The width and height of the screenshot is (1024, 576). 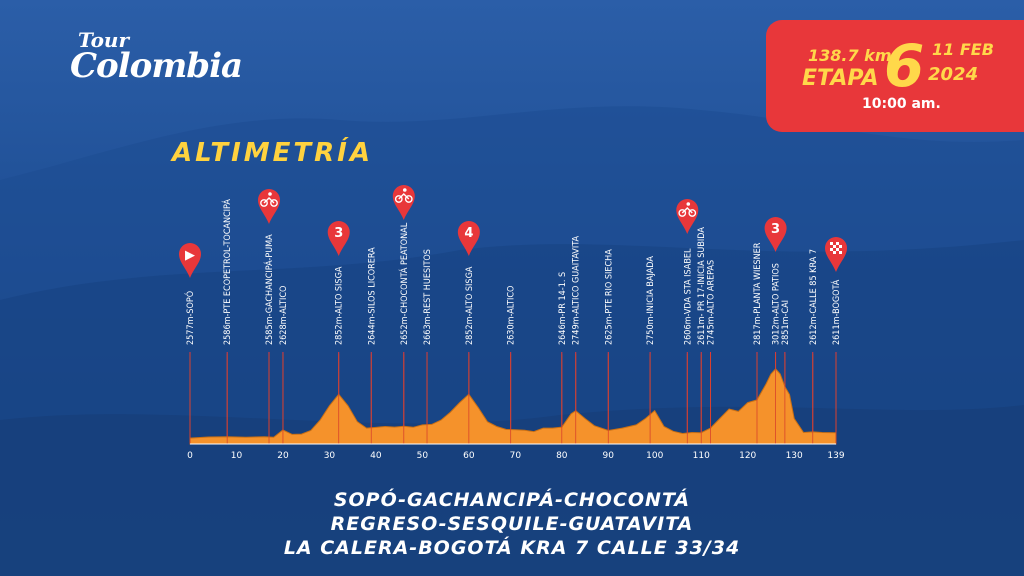 What do you see at coordinates (284, 315) in the screenshot?
I see `waypoint-label: 2628m-ALTICO` at bounding box center [284, 315].